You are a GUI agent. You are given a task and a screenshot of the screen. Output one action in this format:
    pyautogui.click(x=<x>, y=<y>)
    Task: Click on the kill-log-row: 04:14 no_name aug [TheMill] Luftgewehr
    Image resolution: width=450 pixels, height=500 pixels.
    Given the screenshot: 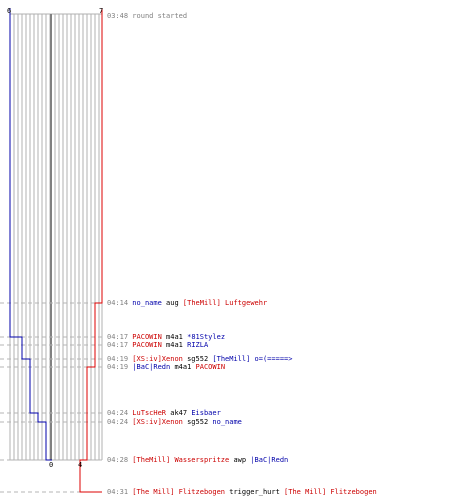 What is the action you would take?
    pyautogui.click(x=187, y=303)
    